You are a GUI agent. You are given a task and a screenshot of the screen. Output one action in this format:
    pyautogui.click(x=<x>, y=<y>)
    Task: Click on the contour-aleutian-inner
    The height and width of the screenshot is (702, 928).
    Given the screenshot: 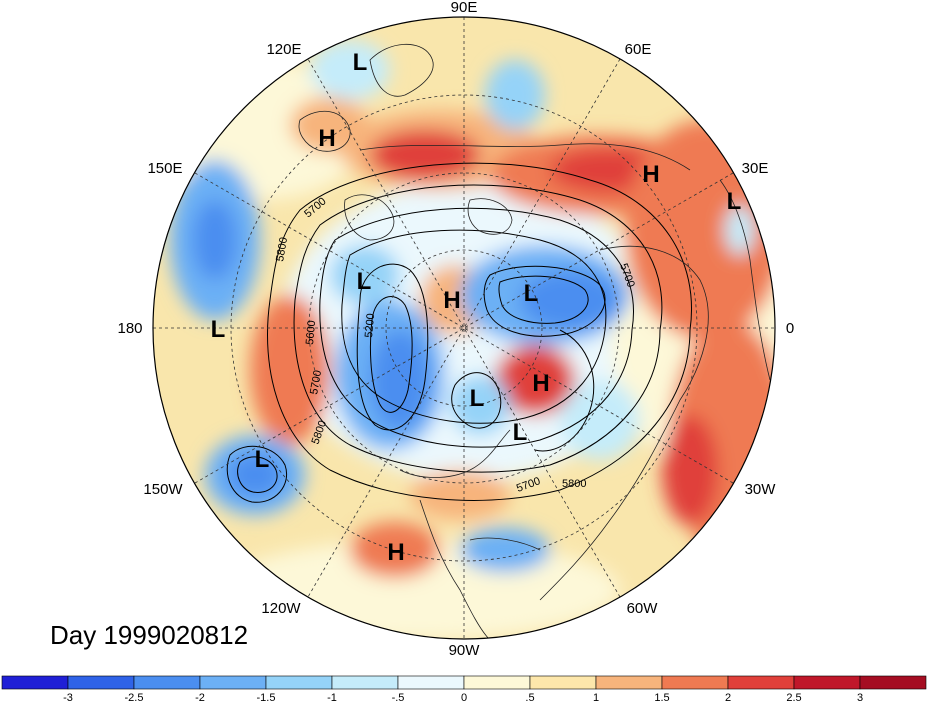 What is the action you would take?
    pyautogui.click(x=257, y=474)
    